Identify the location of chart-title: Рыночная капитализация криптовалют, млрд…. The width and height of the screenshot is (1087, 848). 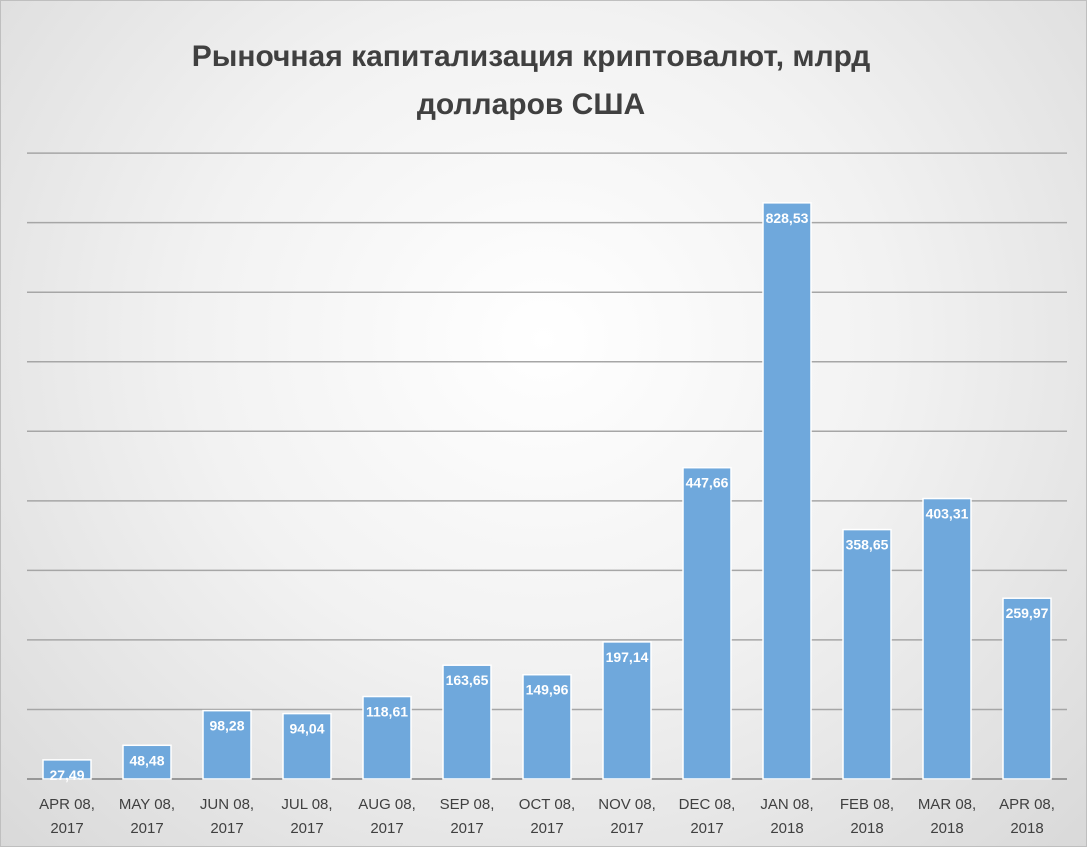
(531, 81).